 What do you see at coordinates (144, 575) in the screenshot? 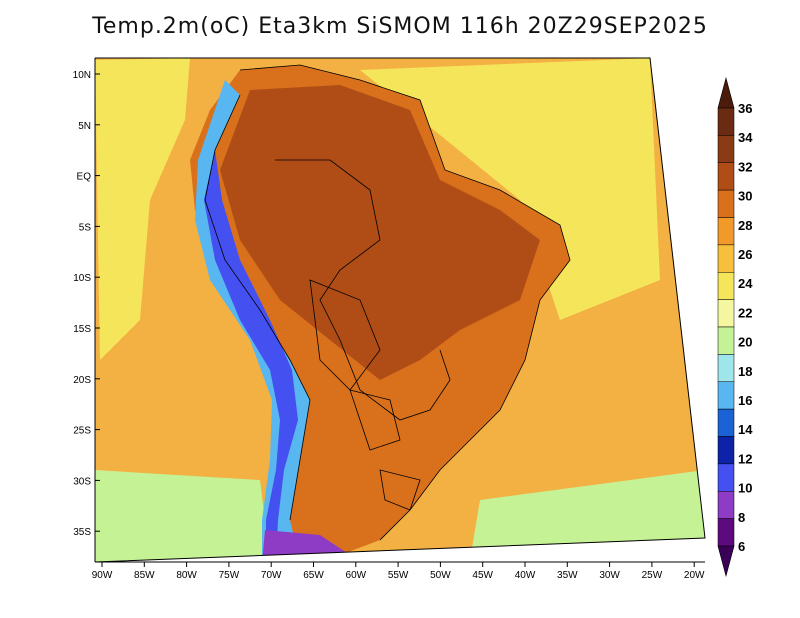
I see `lon-label: 85W` at bounding box center [144, 575].